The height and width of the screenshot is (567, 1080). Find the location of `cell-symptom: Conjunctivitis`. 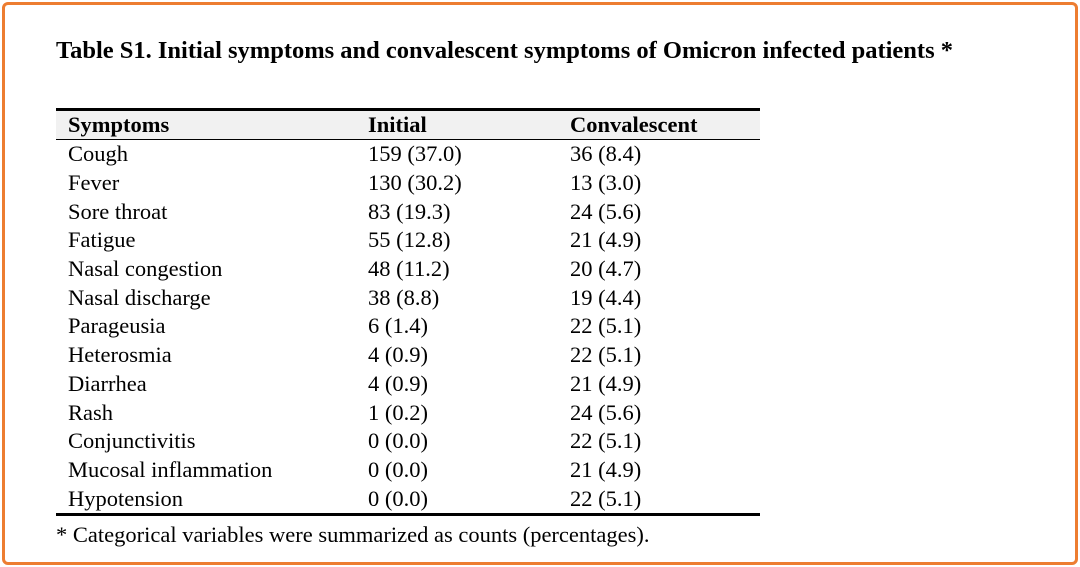

cell-symptom: Conjunctivitis is located at coordinates (132, 441).